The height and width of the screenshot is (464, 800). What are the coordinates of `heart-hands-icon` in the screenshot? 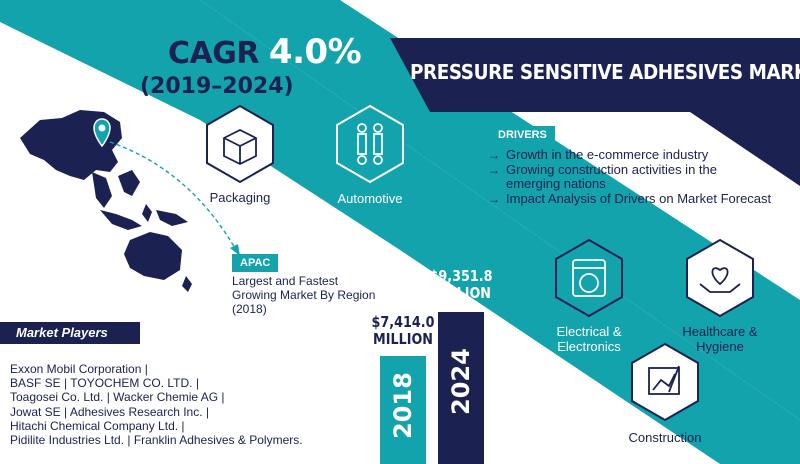 It's located at (720, 280).